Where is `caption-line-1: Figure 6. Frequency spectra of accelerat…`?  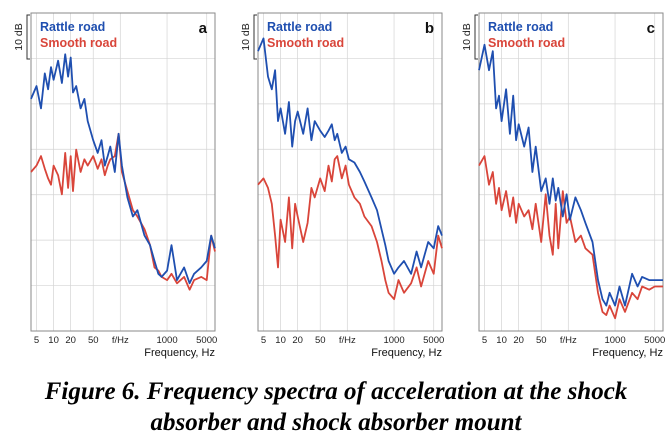
caption-line-1: Figure 6. Frequency spectra of accelerat… is located at coordinates (336, 391).